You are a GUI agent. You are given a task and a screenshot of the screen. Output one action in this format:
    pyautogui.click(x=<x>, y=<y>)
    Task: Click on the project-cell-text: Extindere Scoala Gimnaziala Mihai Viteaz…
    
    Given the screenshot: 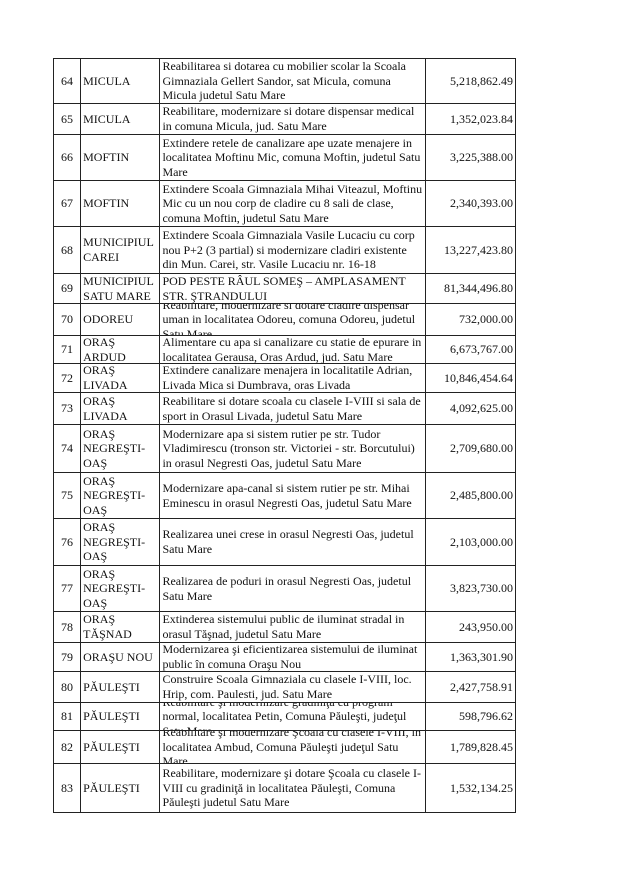 What is the action you would take?
    pyautogui.click(x=292, y=203)
    